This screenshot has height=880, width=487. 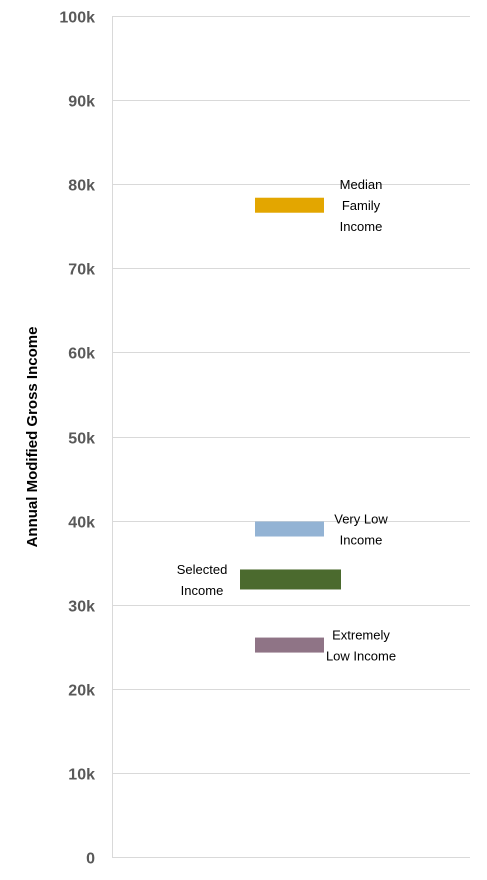 What do you see at coordinates (90, 859) in the screenshot?
I see `y-tick-label: 0` at bounding box center [90, 859].